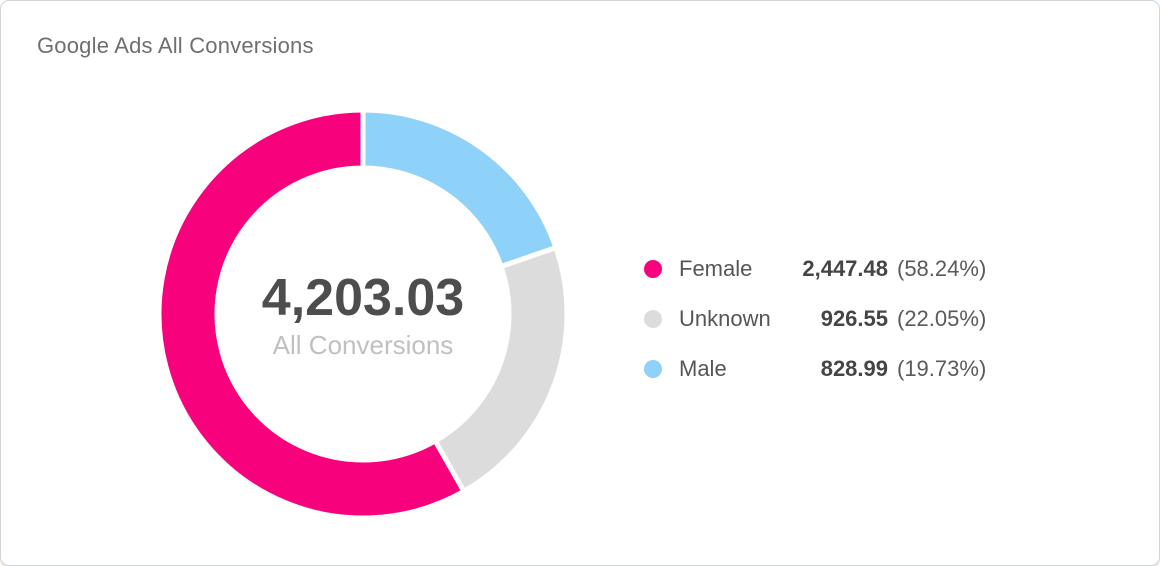 This screenshot has height=566, width=1160. I want to click on donut-segment-male, so click(460, 188).